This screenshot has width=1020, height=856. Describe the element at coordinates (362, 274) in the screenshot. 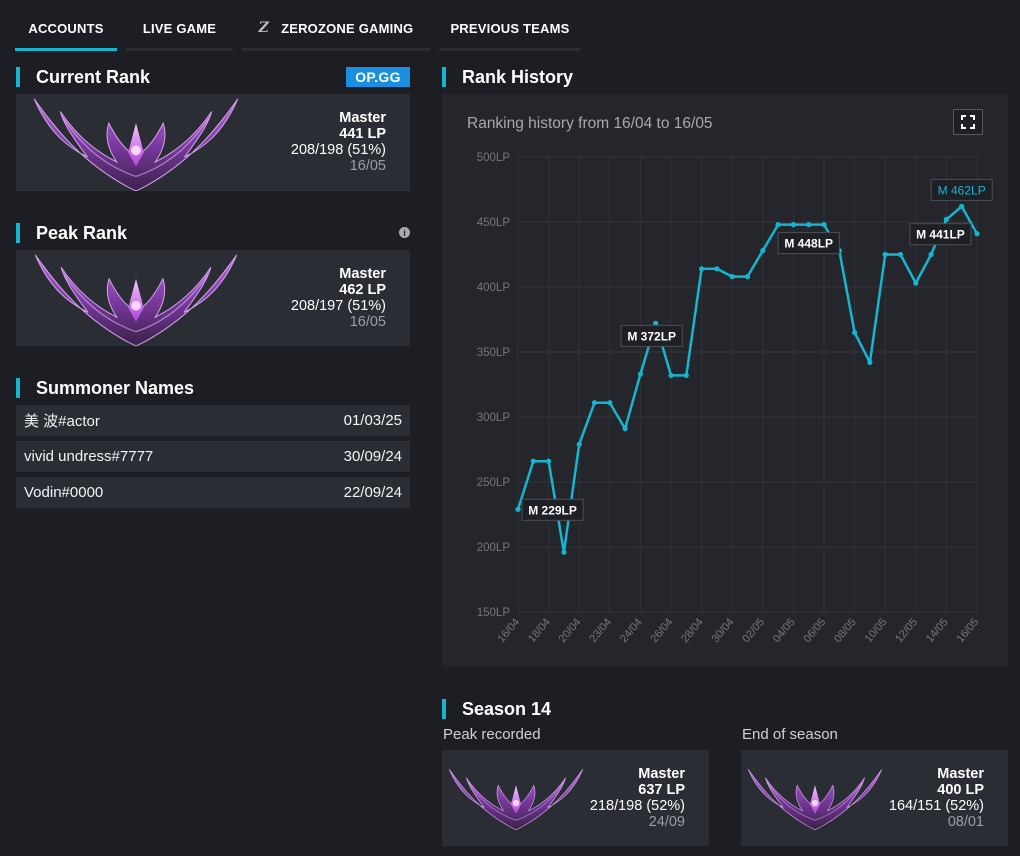

I see `peak-rank-tier: Master` at that location.